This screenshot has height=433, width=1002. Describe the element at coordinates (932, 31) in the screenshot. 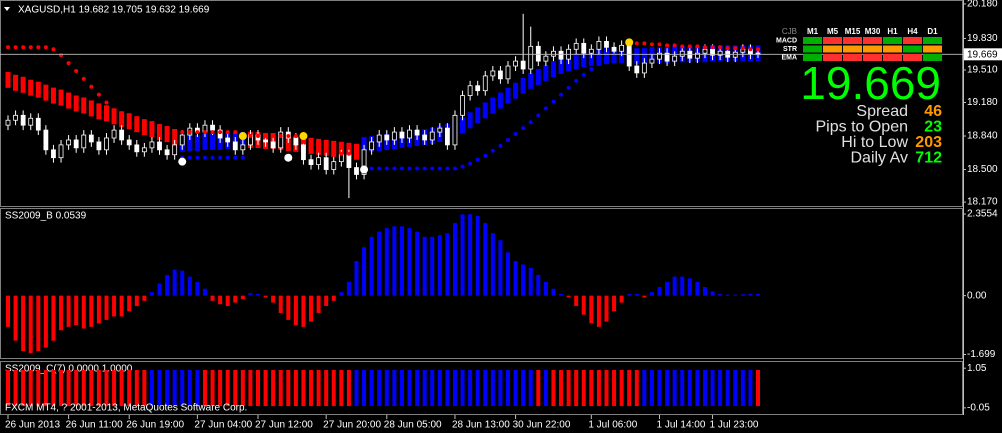

I see `panel-column: D1` at that location.